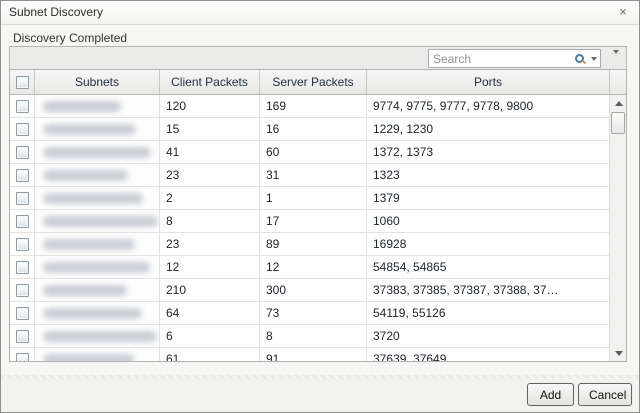 The height and width of the screenshot is (413, 640). Describe the element at coordinates (579, 58) in the screenshot. I see `search-icon` at that location.